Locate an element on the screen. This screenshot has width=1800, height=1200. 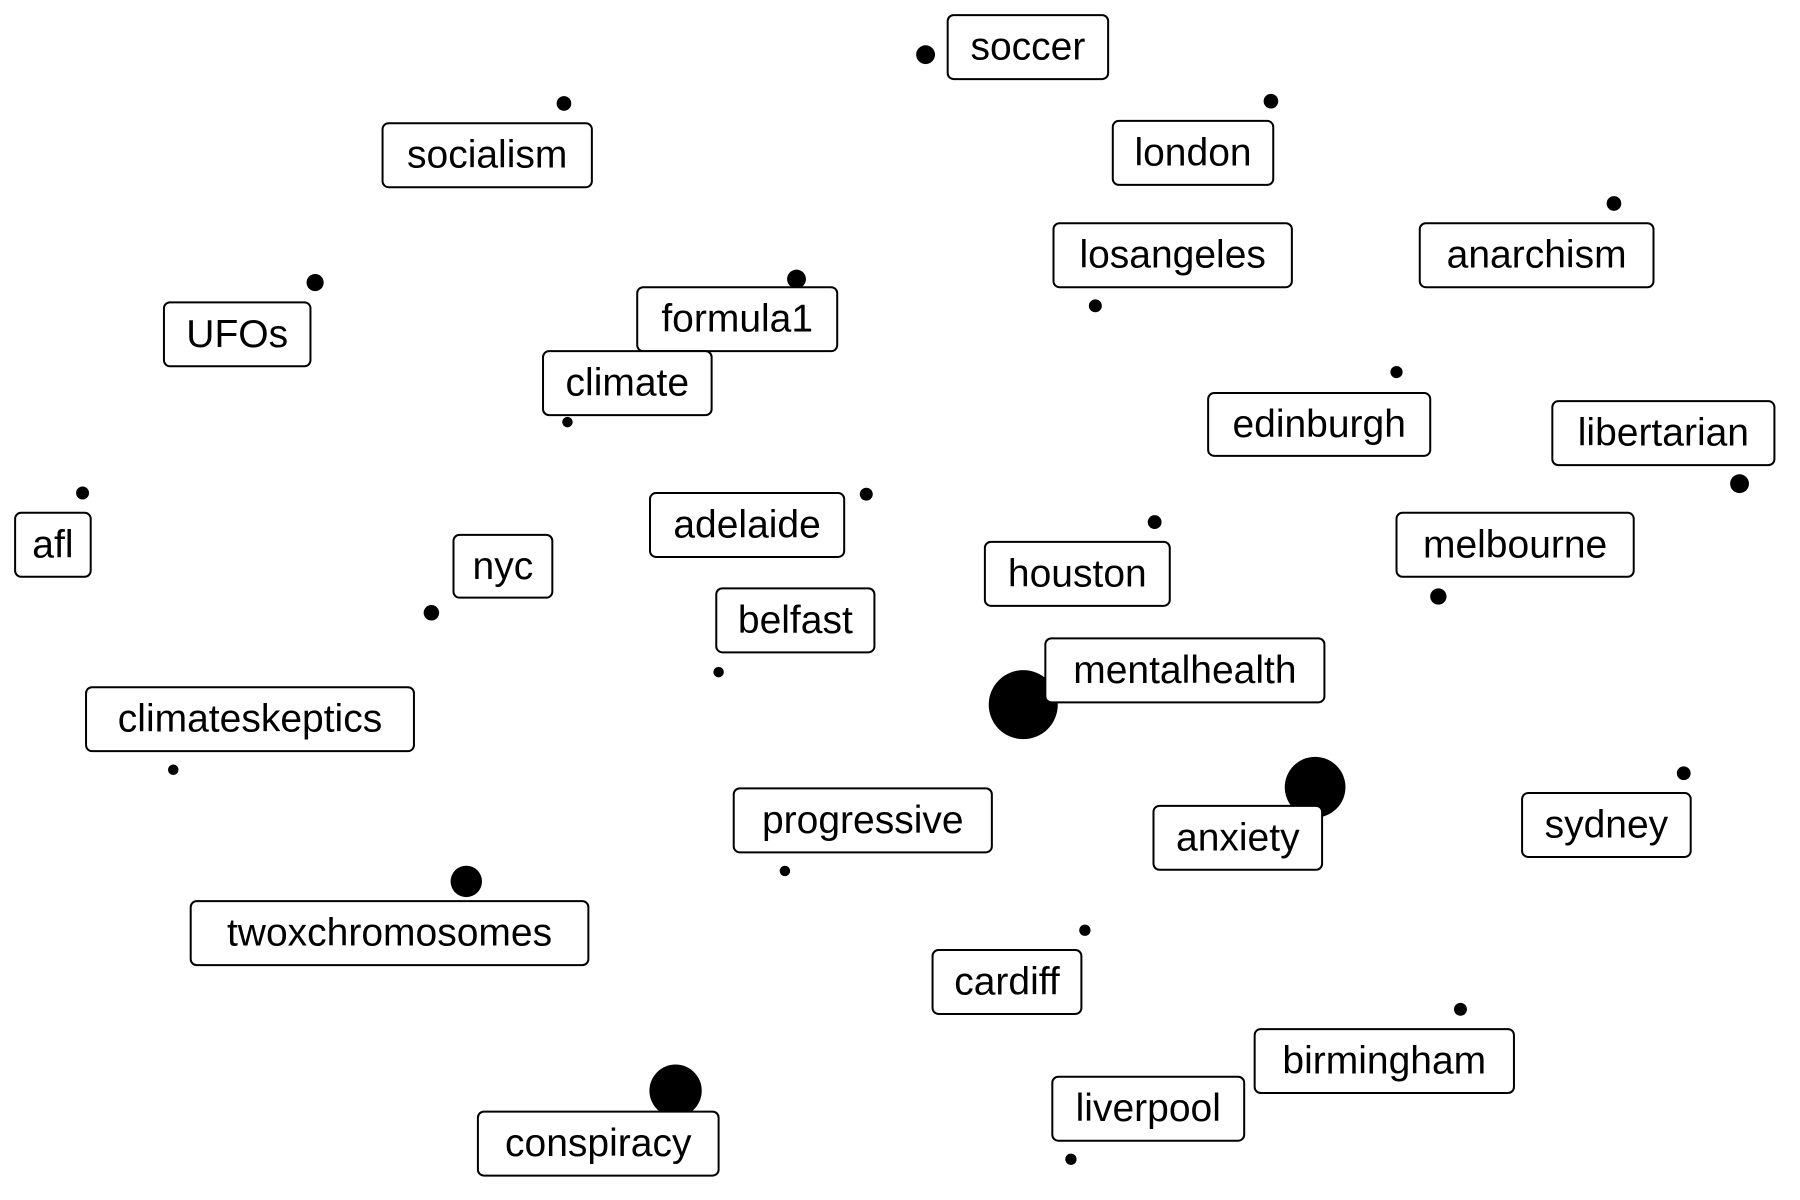
label-text: anarchism is located at coordinates (1537, 255).